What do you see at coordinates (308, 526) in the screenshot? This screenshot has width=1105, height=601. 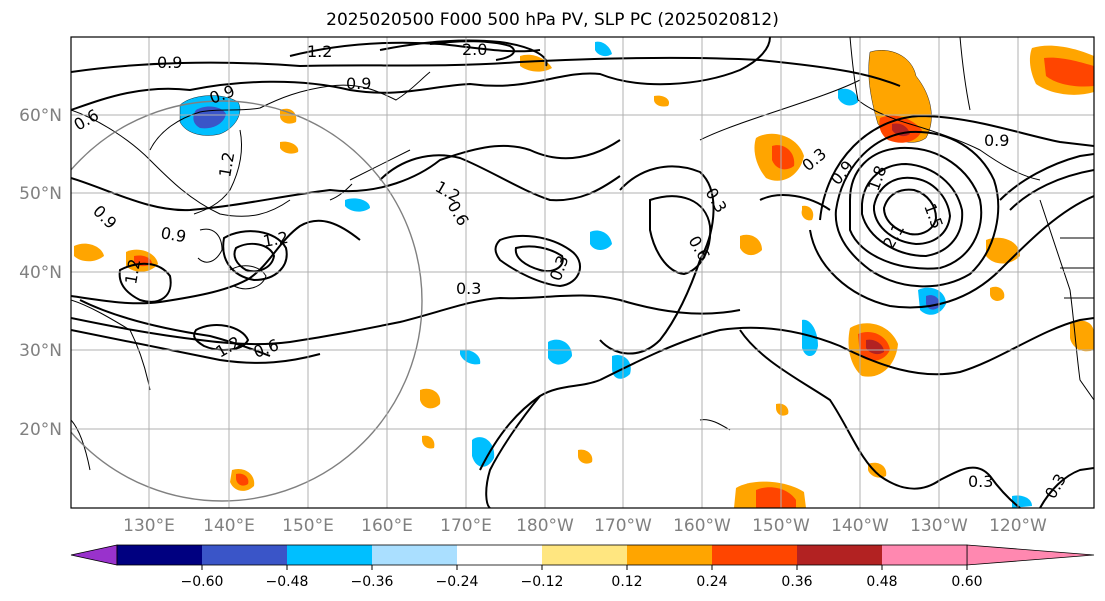 I see `lon-label: 150°E` at bounding box center [308, 526].